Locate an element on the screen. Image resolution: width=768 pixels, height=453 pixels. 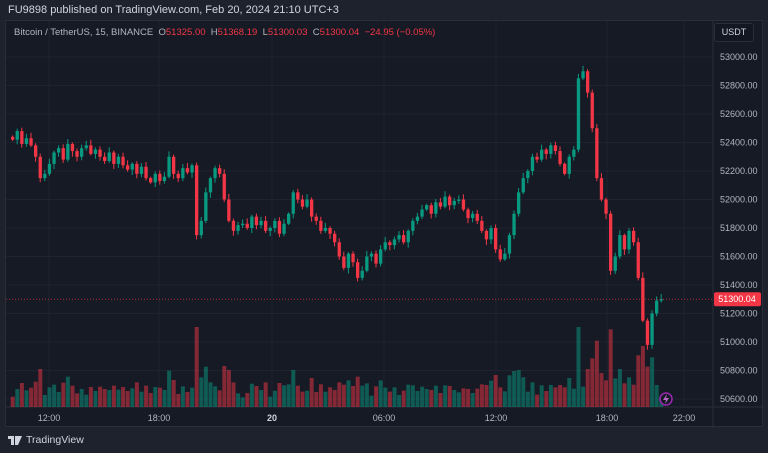
y-tick-label: 50600.00 is located at coordinates (739, 399).